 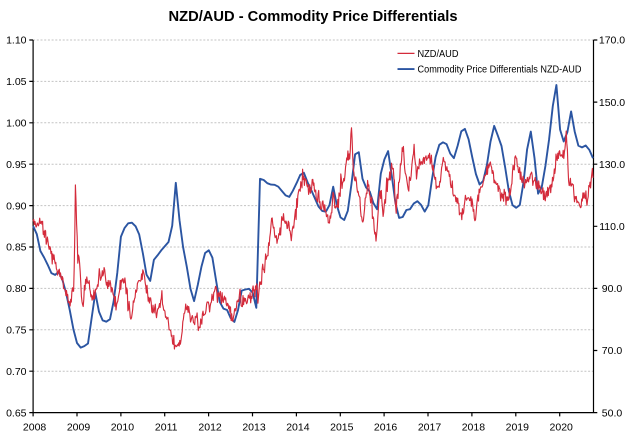 What do you see at coordinates (612, 41) in the screenshot?
I see `svg-text: 170.0` at bounding box center [612, 41].